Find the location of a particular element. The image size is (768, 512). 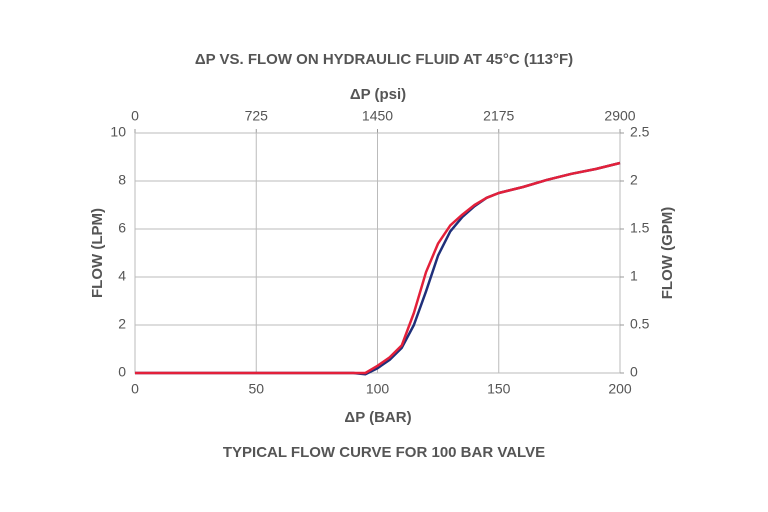

x2-tick-label: 0 is located at coordinates (135, 116).